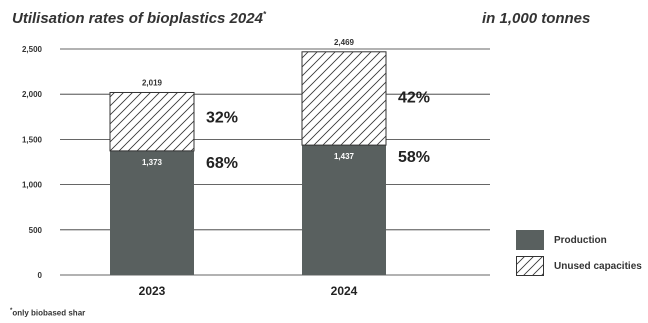 This screenshot has width=648, height=323. Describe the element at coordinates (32, 94) in the screenshot. I see `y-tick-label: 2,000` at that location.